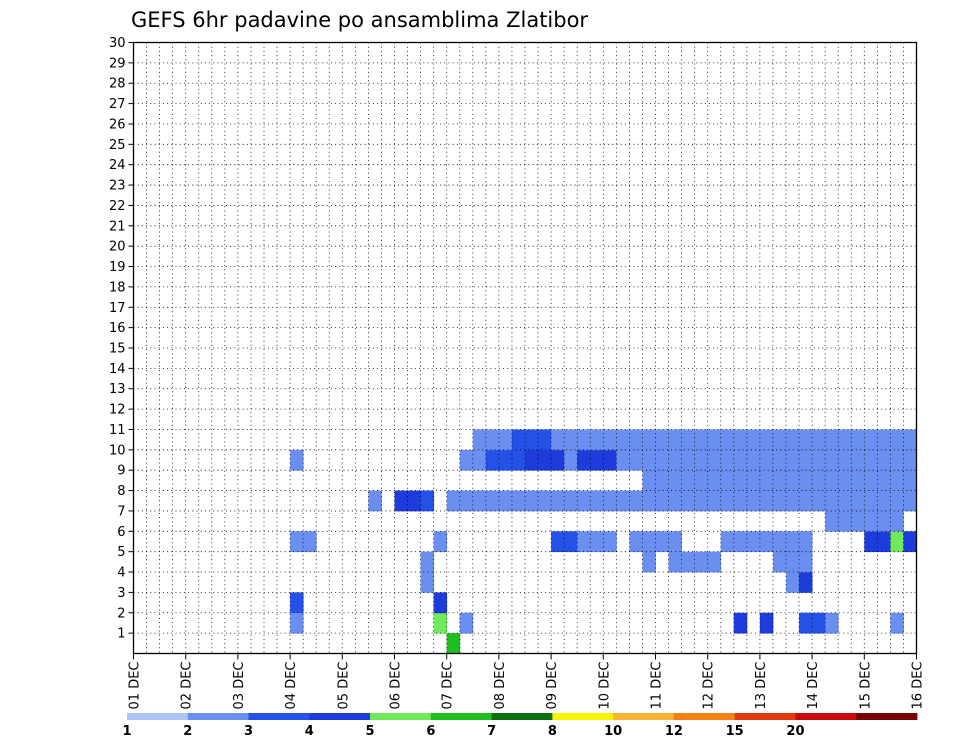  I want to click on x-tick-label: 10 DEC, so click(604, 686).